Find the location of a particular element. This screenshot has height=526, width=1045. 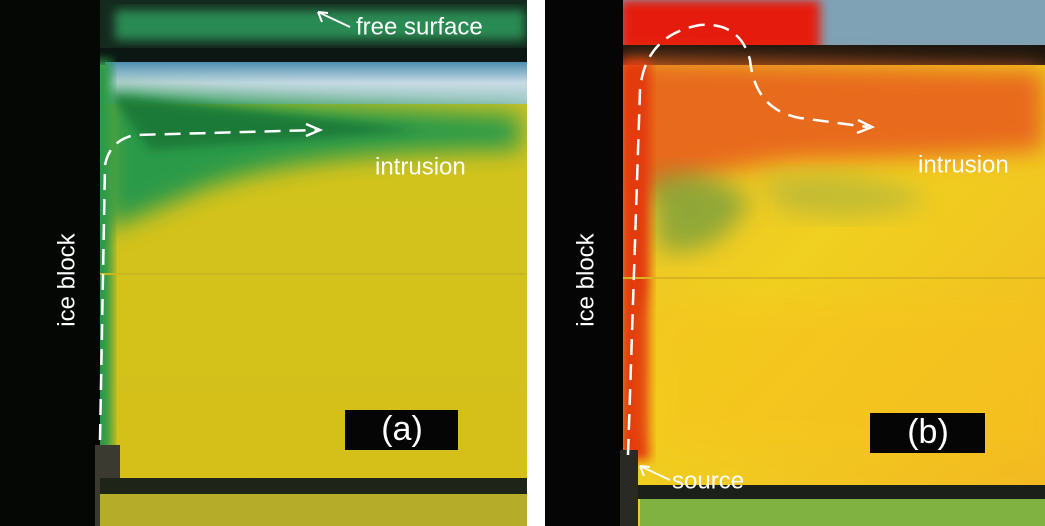

annotation: source is located at coordinates (708, 480).